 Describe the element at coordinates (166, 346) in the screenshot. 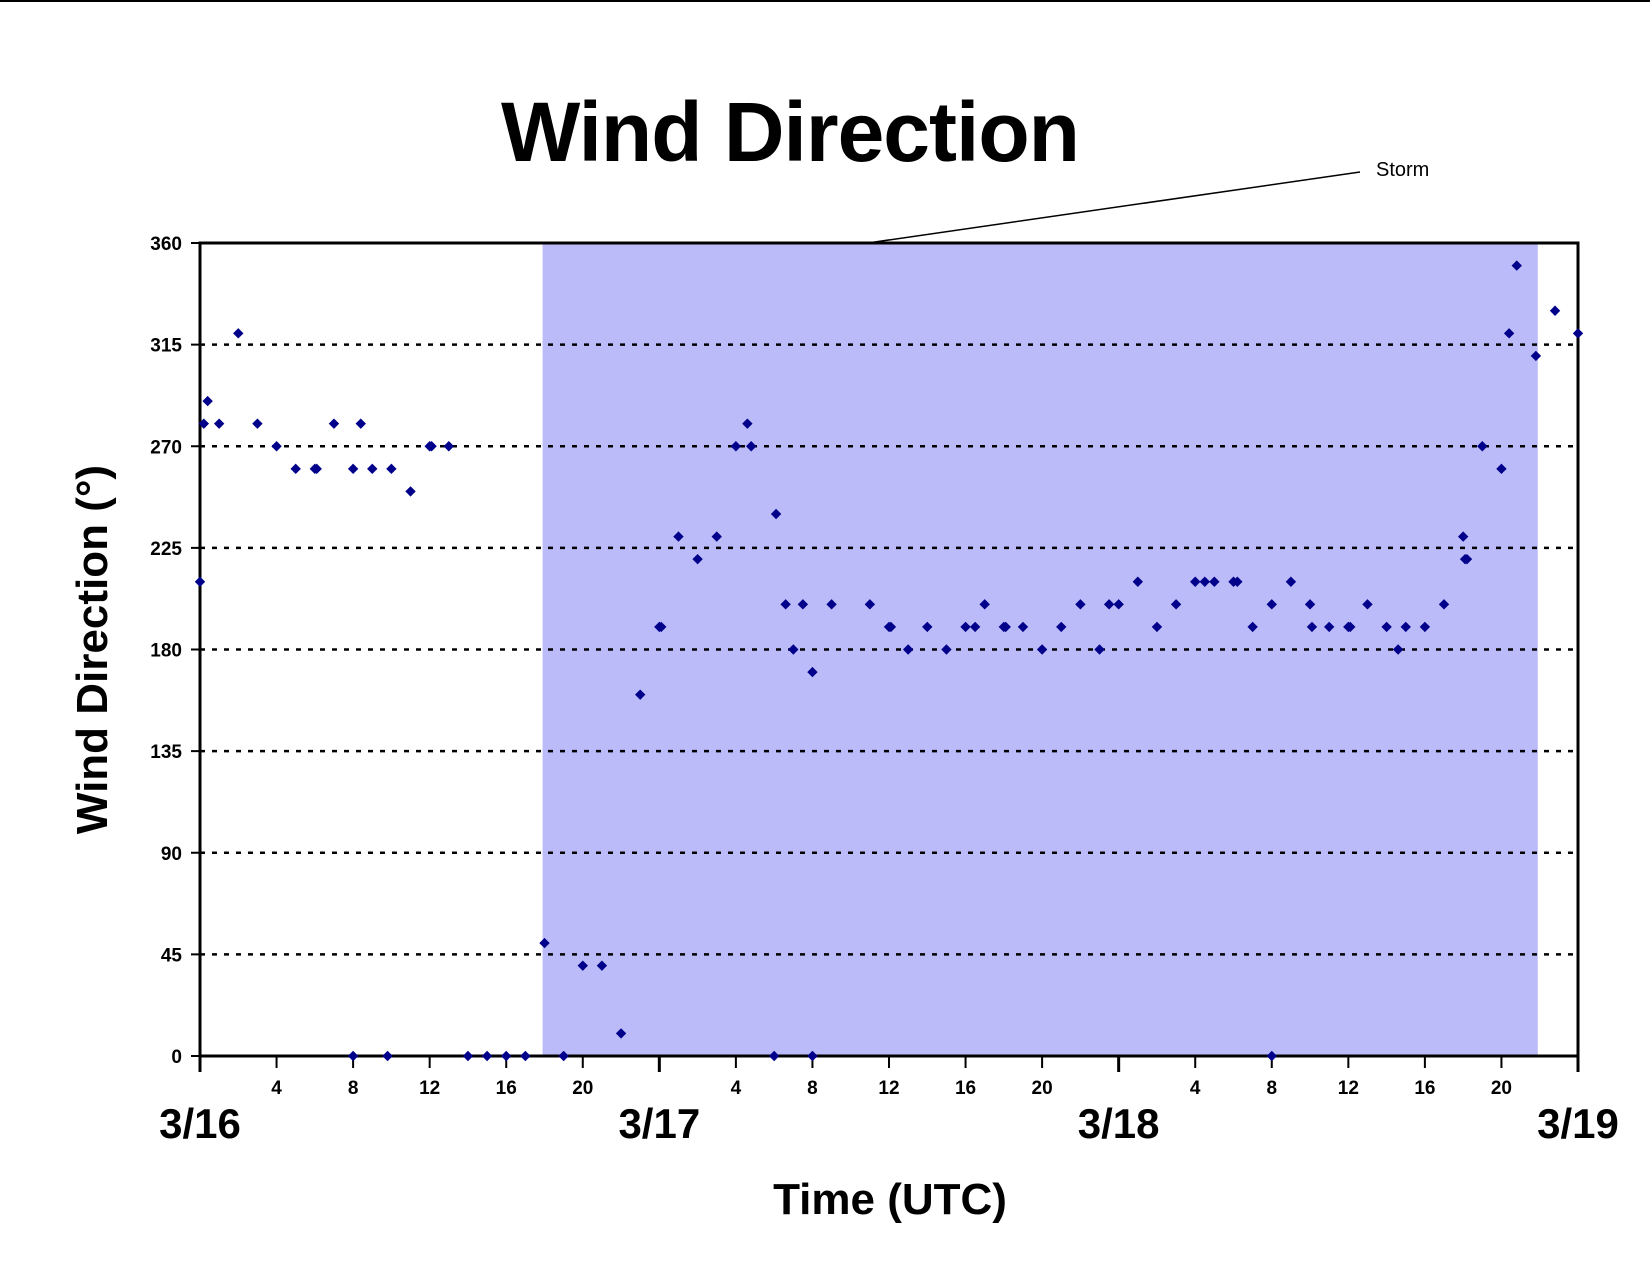

I see `y-tick-label: 315` at that location.